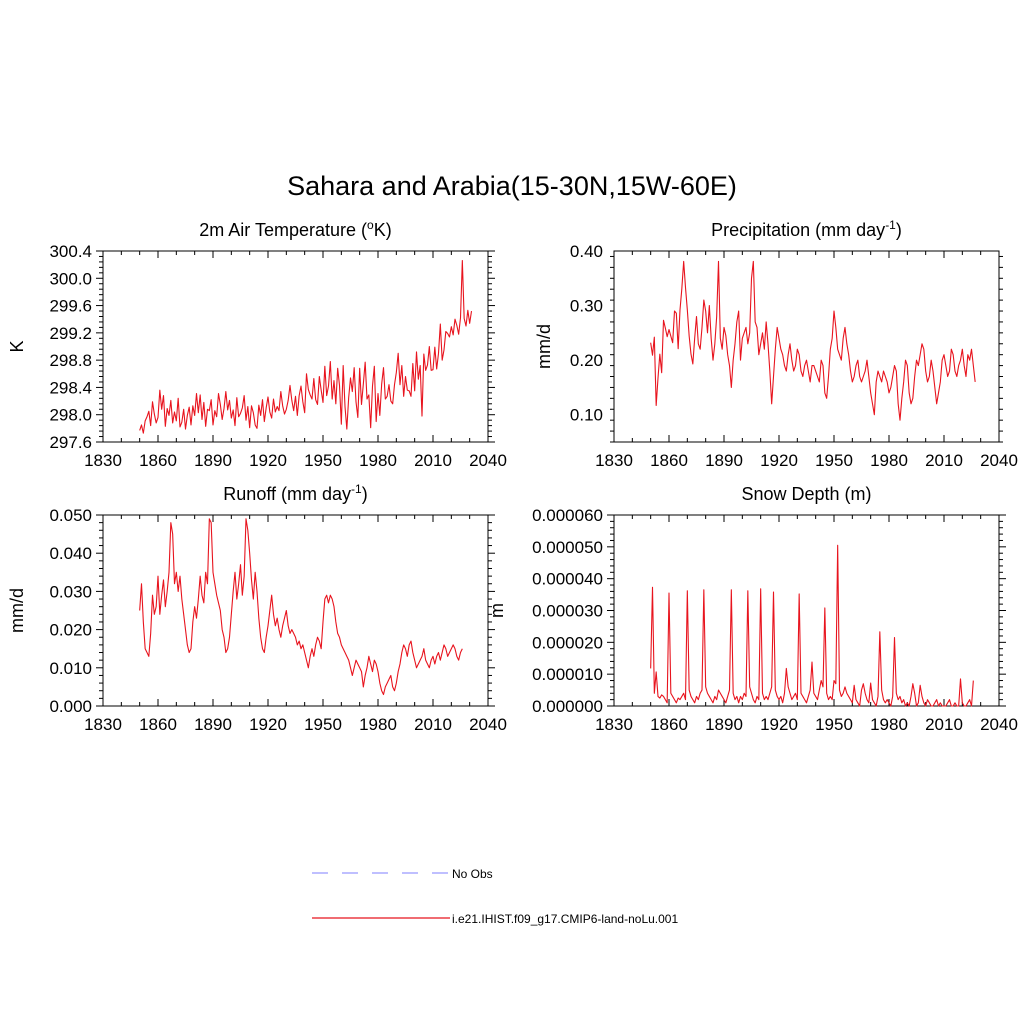 The image size is (1024, 1024). What do you see at coordinates (70, 591) in the screenshot?
I see `y-tick-label: 0.030` at bounding box center [70, 591].